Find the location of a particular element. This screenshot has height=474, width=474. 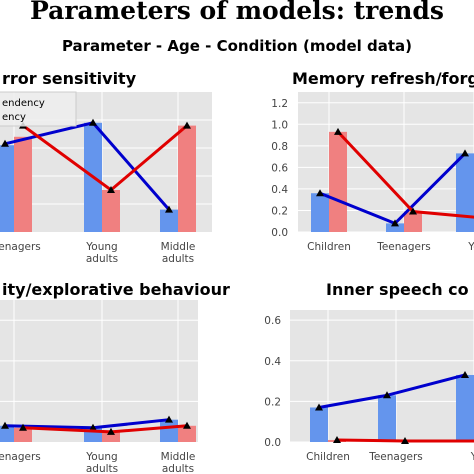

panel-title: Memory refresh/forg is located at coordinates (383, 78).